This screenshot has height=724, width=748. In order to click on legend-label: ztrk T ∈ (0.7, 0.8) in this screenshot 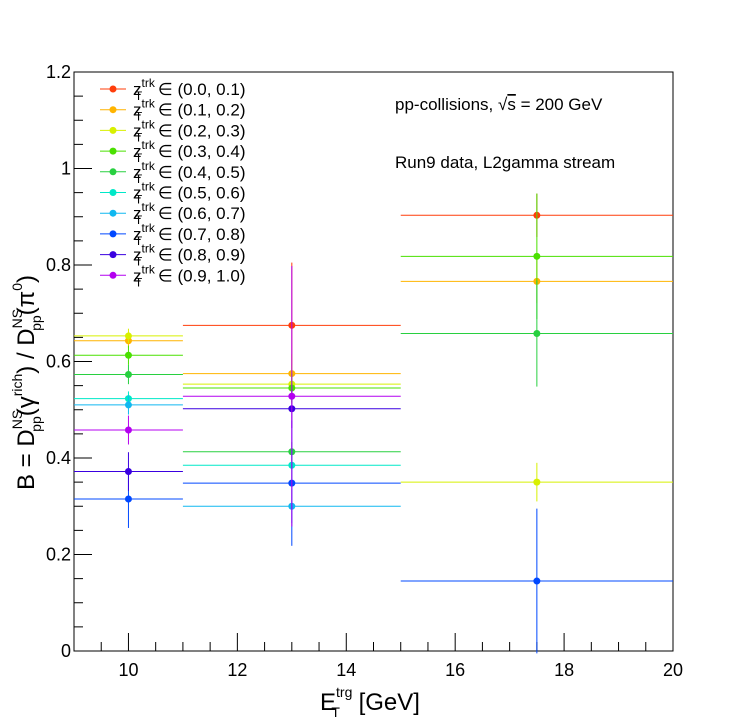, I will do `click(189, 234)`.